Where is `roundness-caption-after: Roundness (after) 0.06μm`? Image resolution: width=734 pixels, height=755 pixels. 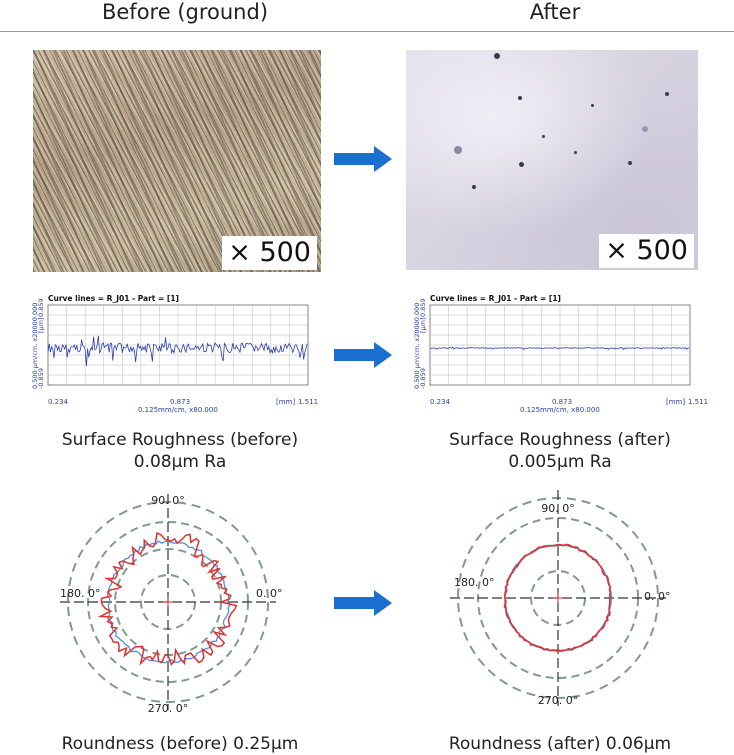
roundness-caption-after: Roundness (after) 0.06μm is located at coordinates (560, 744).